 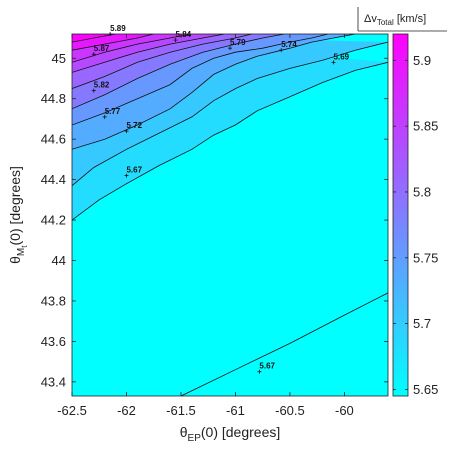 What do you see at coordinates (425, 126) in the screenshot?
I see `colorbar-tick-label: 5.85` at bounding box center [425, 126].